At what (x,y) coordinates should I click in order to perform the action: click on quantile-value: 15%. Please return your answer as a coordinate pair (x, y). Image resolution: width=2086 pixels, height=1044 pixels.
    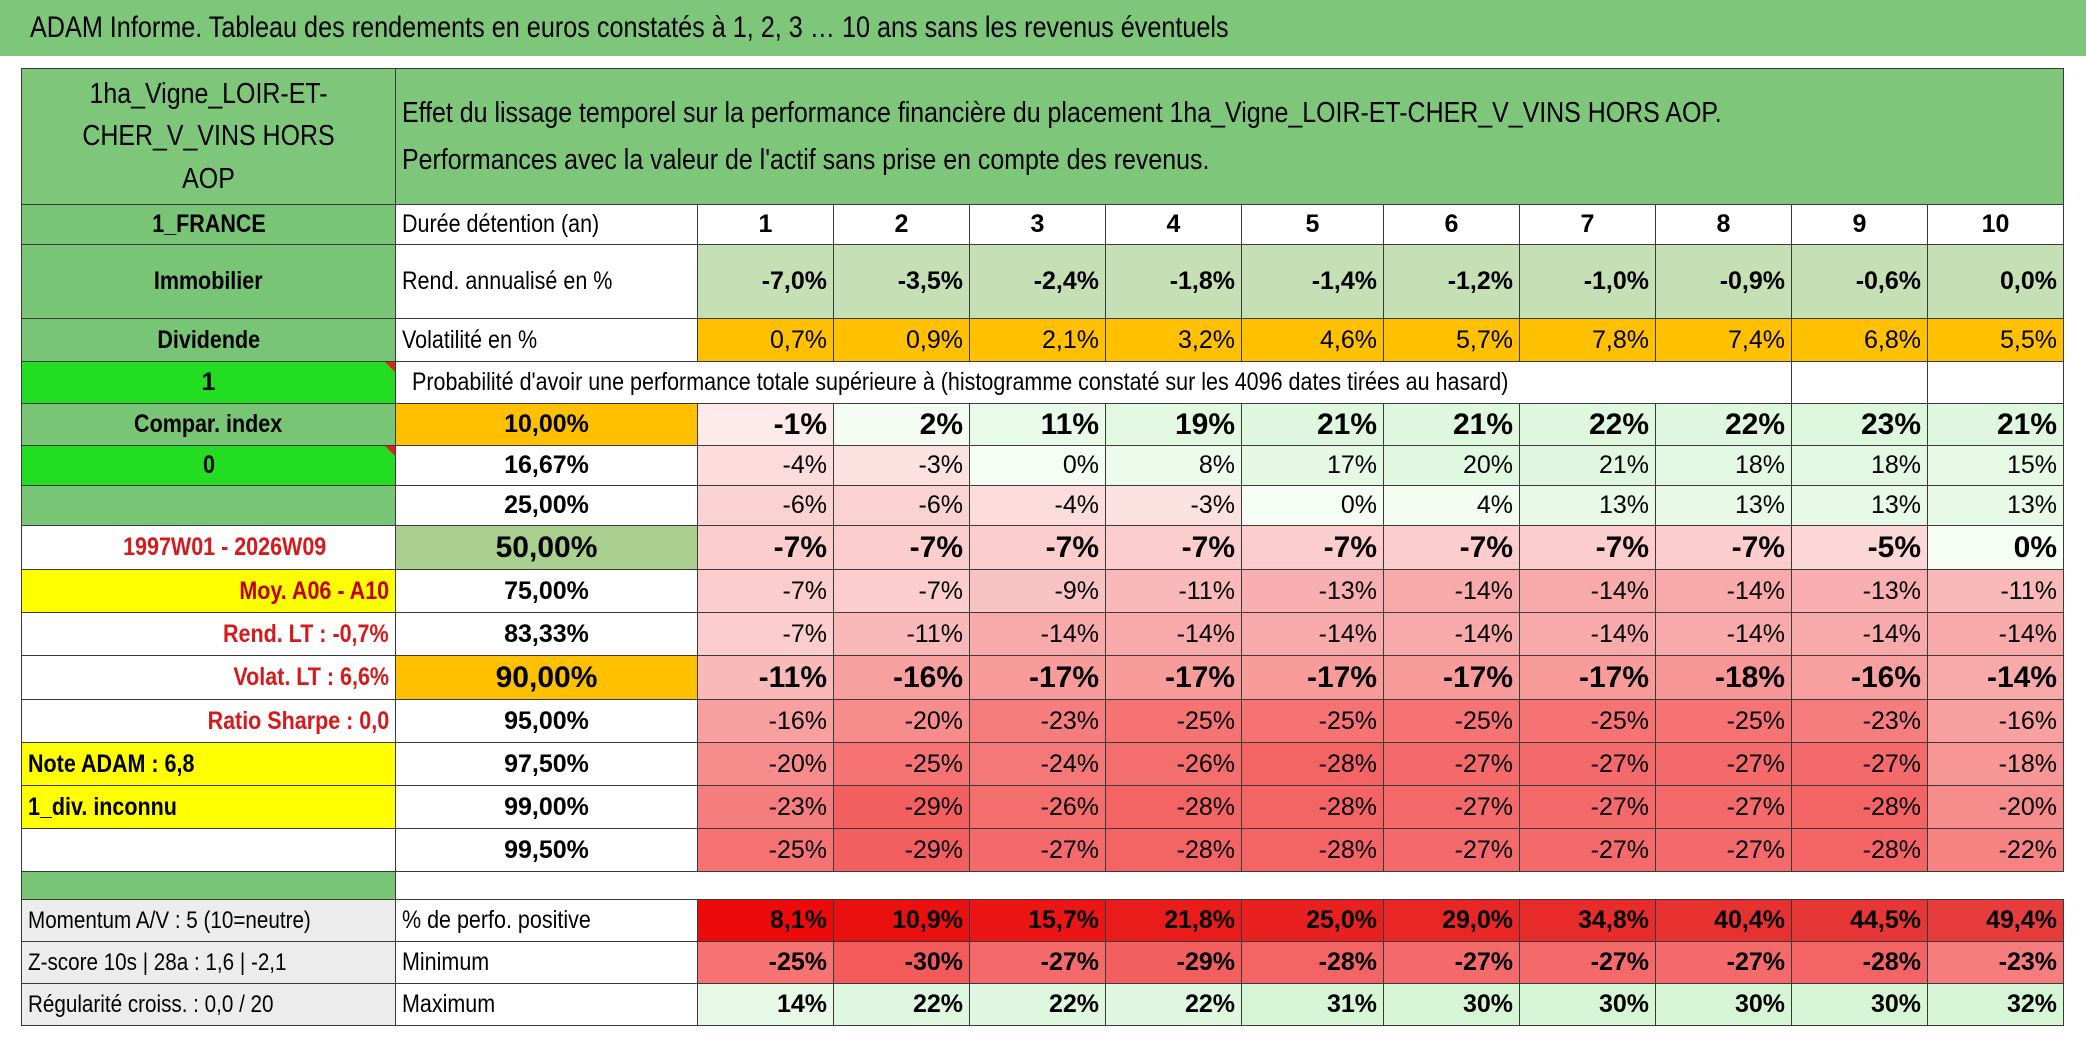
    Looking at the image, I should click on (1995, 465).